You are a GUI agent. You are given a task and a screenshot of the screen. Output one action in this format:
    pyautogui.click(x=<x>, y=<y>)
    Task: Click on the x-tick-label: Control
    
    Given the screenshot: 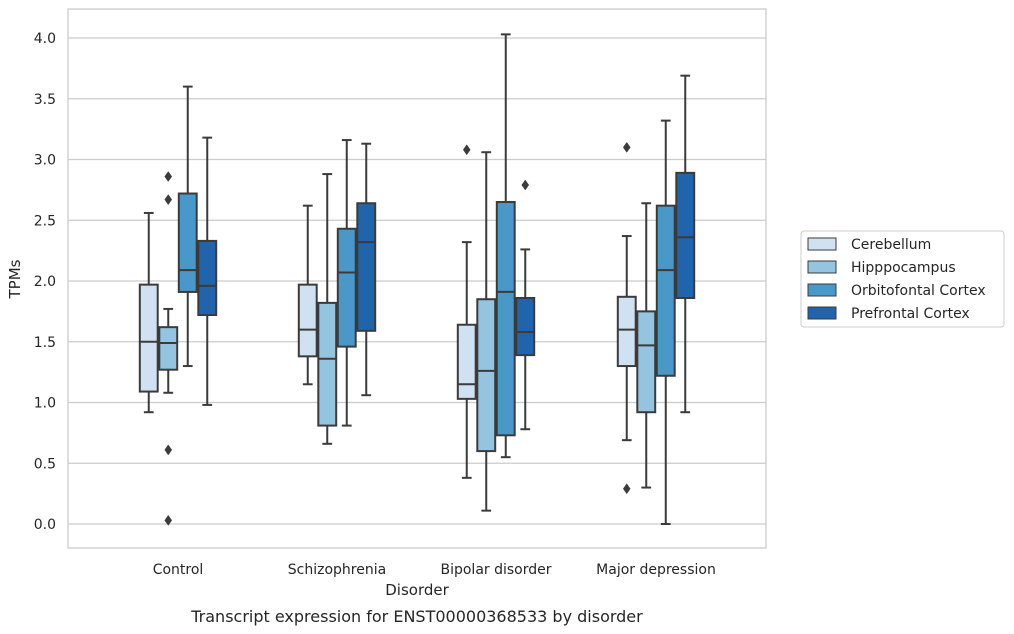 What is the action you would take?
    pyautogui.click(x=178, y=570)
    